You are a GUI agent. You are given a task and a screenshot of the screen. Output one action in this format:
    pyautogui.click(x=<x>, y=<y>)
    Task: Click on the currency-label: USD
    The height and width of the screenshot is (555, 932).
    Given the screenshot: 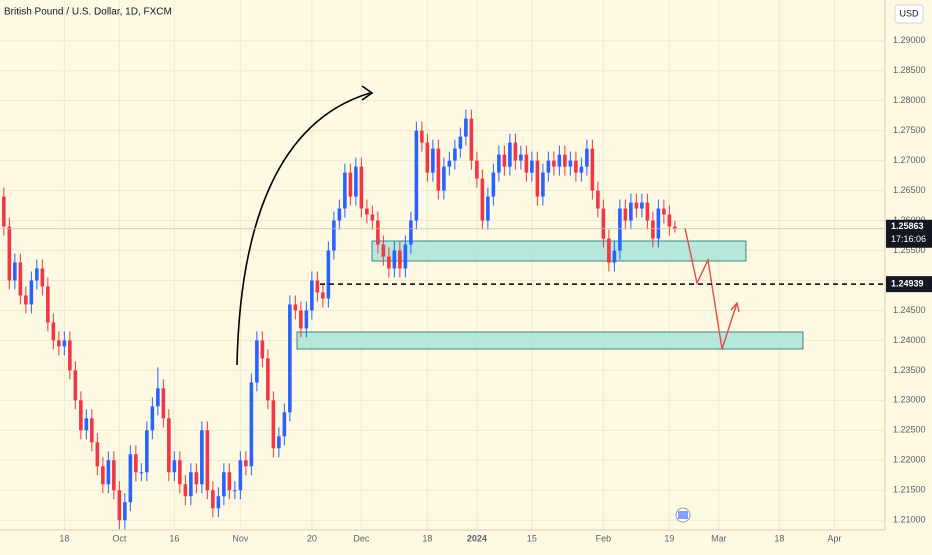 What is the action you would take?
    pyautogui.click(x=909, y=13)
    